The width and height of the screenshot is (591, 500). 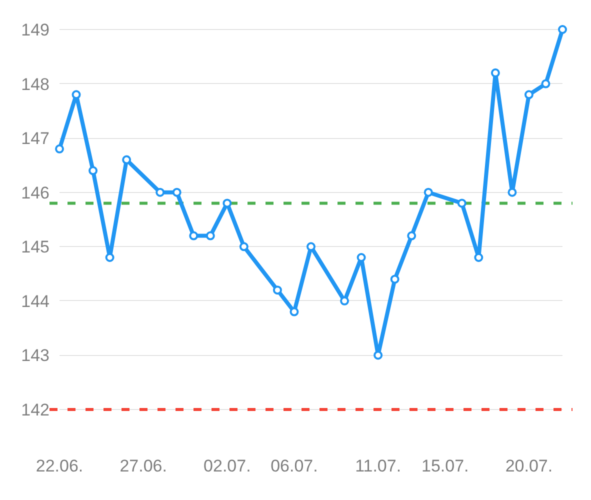 I want to click on y-tick-label: 145, so click(x=35, y=247).